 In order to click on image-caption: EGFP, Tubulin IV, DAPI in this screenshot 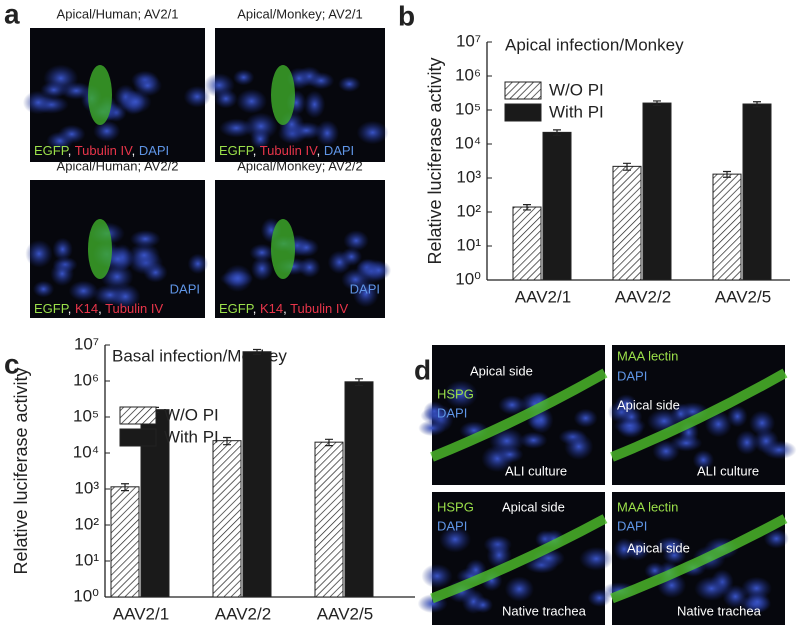, I will do `click(101, 150)`.